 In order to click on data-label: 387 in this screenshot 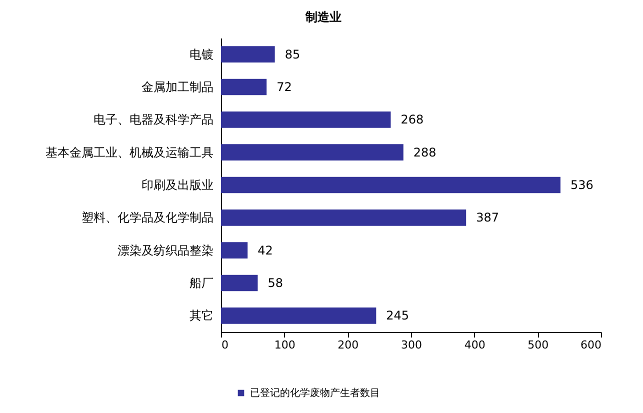, I will do `click(488, 217)`.